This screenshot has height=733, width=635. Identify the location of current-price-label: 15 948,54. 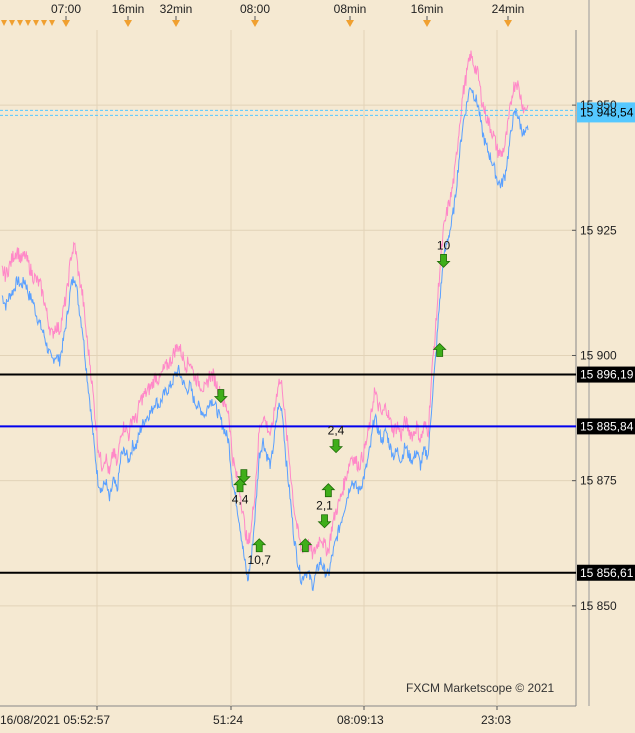
(607, 112).